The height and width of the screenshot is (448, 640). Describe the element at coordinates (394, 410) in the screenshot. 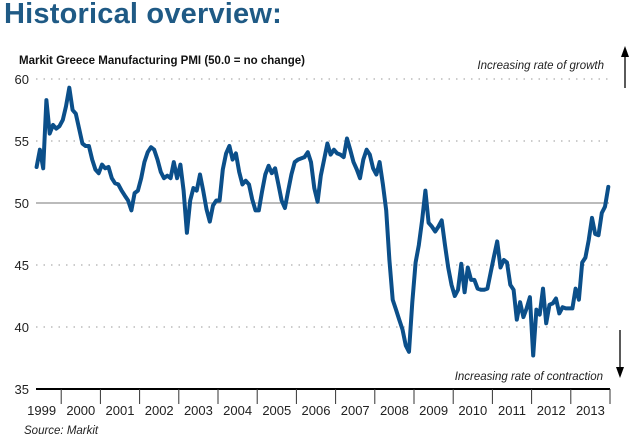

I see `x-tick-label: 2008` at that location.